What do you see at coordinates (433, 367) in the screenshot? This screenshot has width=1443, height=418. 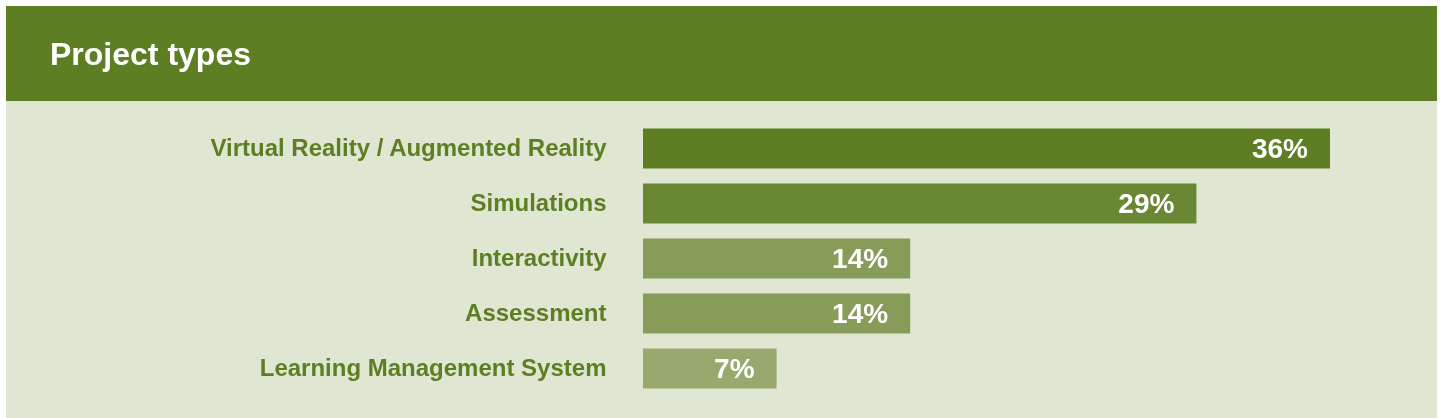 I see `y-tick-label: Learning Management System` at bounding box center [433, 367].